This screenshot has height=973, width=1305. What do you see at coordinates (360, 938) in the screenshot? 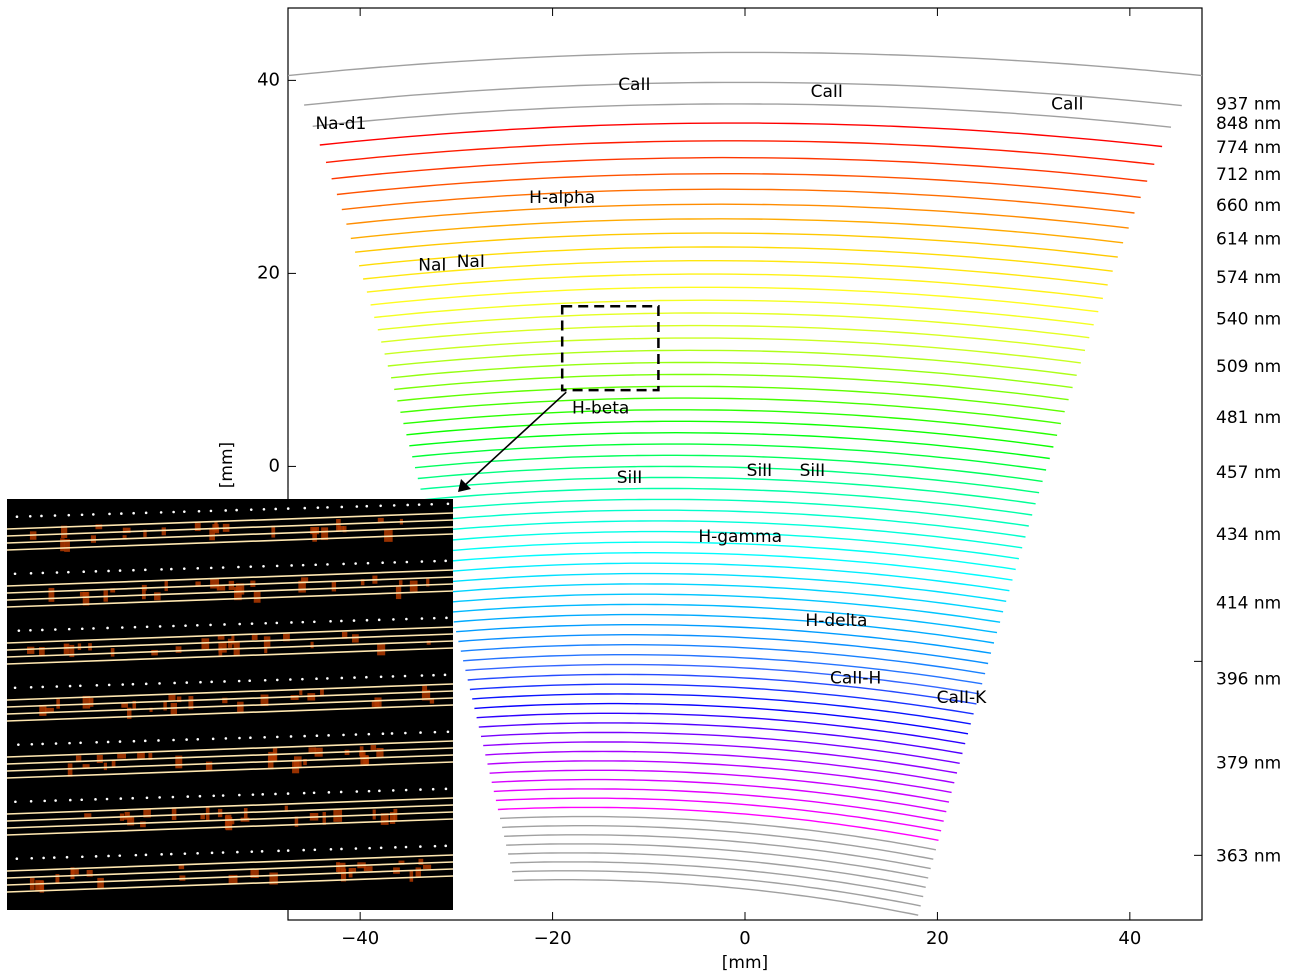
I see `x-tick-label: −40` at bounding box center [360, 938].